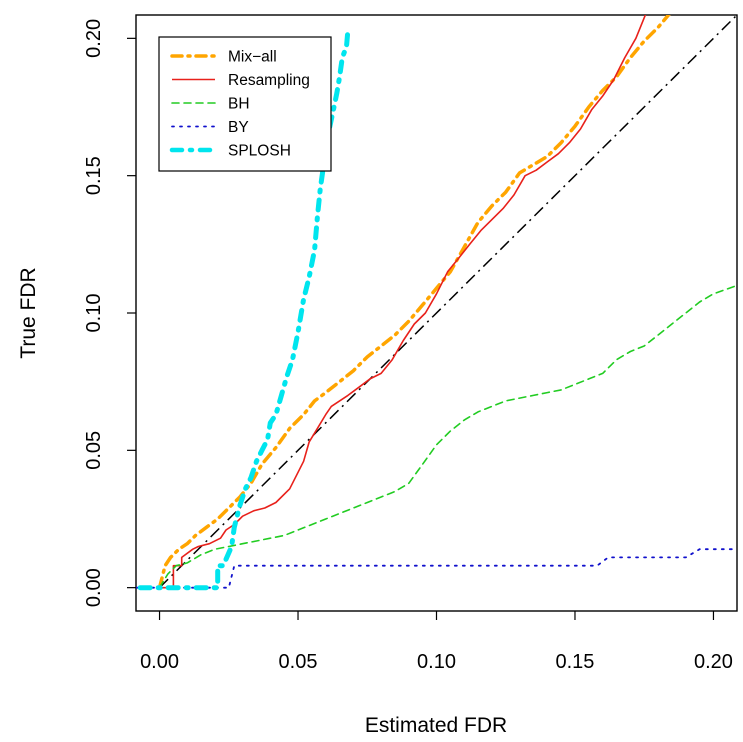 This screenshot has width=743, height=742. Describe the element at coordinates (94, 450) in the screenshot. I see `y-tick-label: 0.05` at that location.